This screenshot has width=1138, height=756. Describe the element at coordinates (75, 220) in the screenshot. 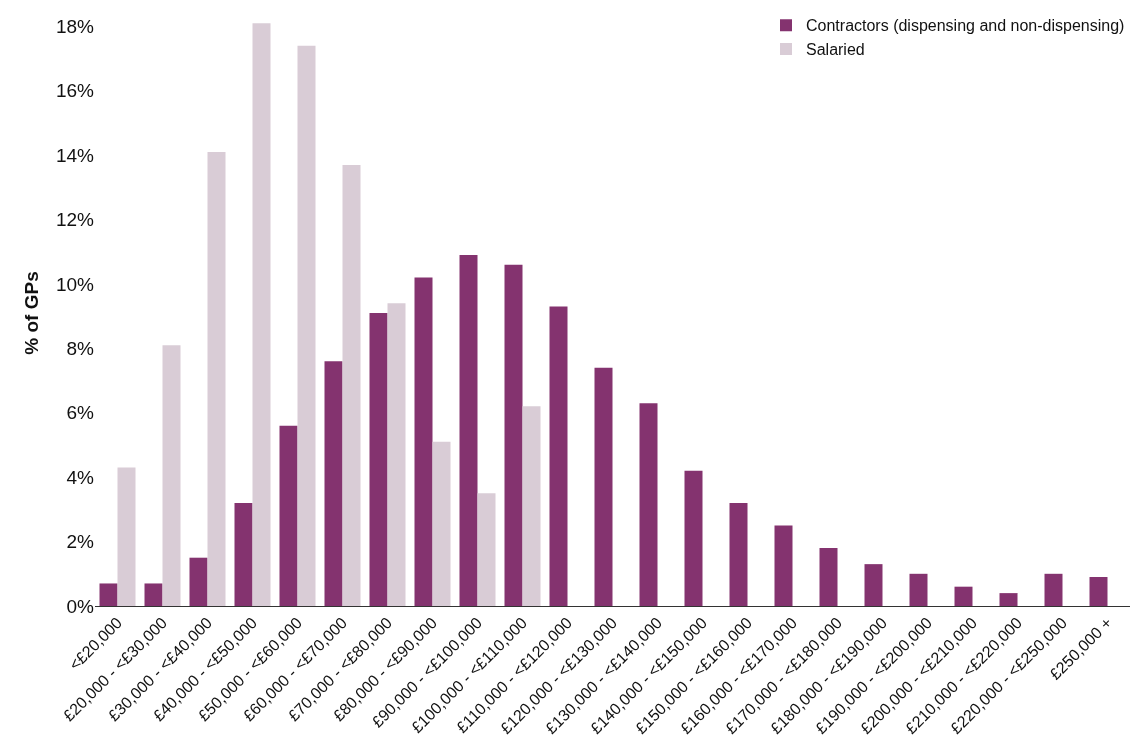

I see `y-tick-label: 12%` at that location.